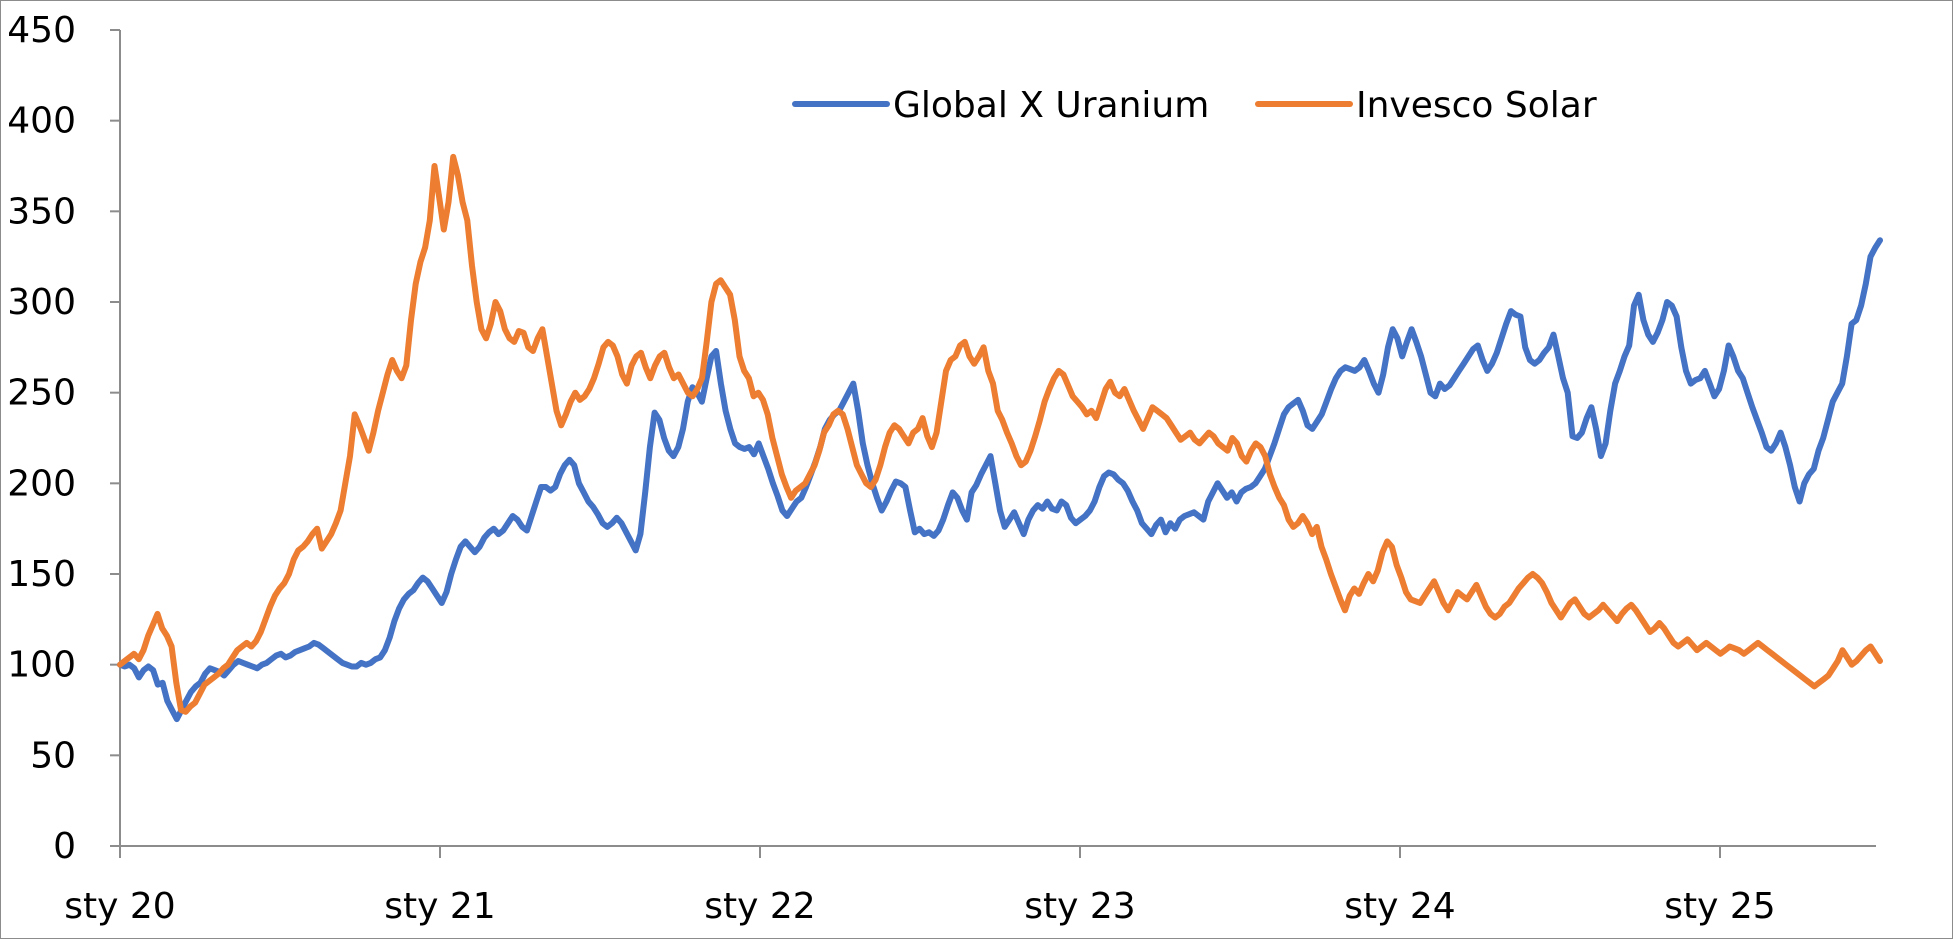 This screenshot has height=939, width=1953. What do you see at coordinates (919, 906) in the screenshot?
I see `x-tick-labels: sty 20 sty 21 sty 22 sty 23 sty 24 sty 25` at bounding box center [919, 906].